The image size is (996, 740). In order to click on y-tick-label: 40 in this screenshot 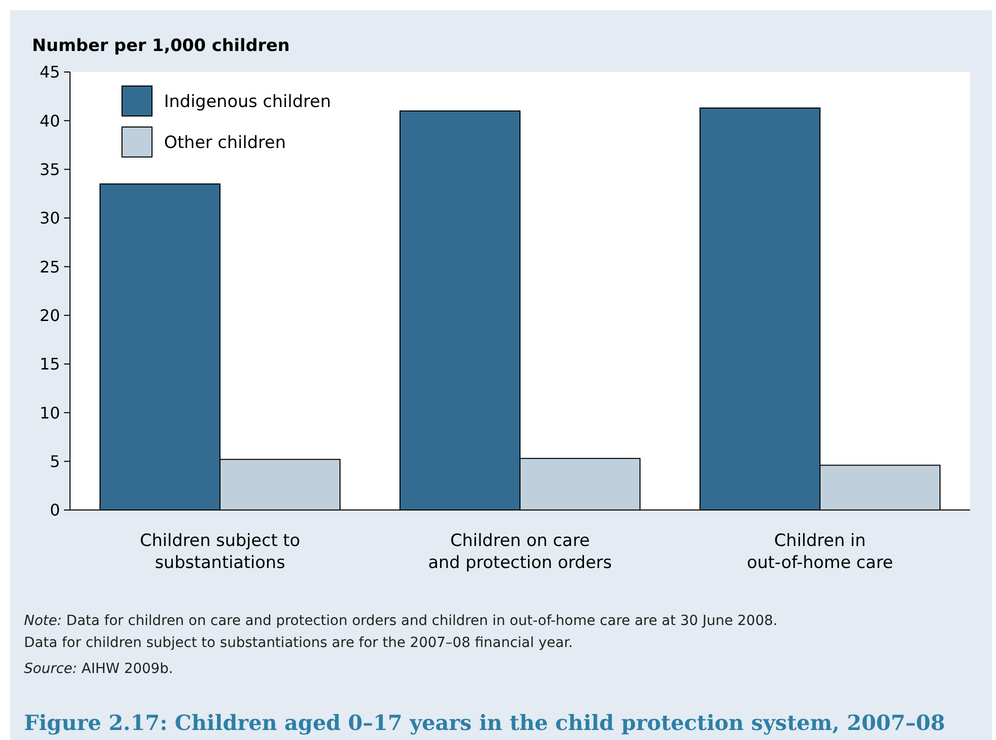, I will do `click(50, 120)`.